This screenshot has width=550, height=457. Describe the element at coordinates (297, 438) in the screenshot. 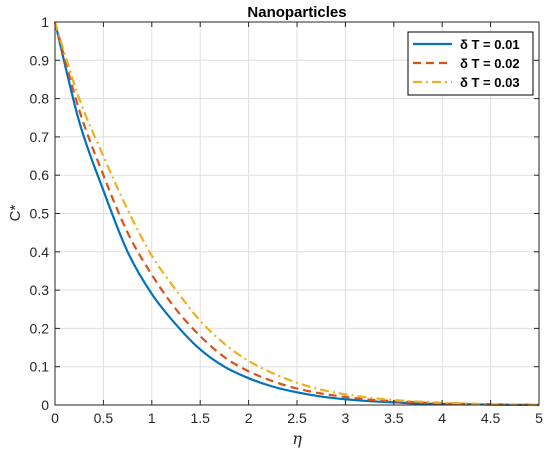

I see `x-axis-label: η` at that location.